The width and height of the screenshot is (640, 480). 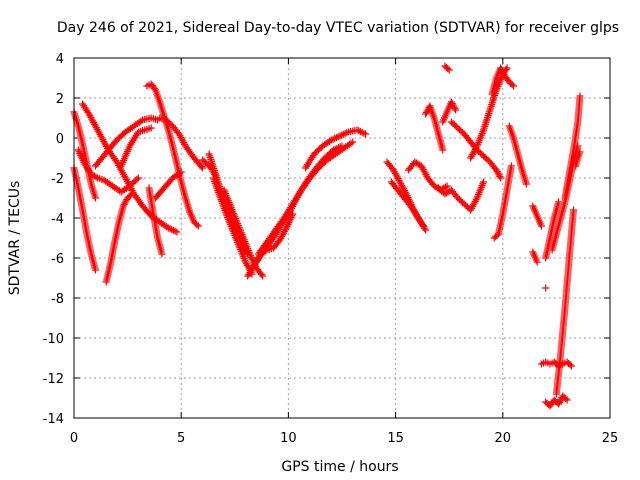 What do you see at coordinates (53, 419) in the screenshot?
I see `y-tick-label: -14` at bounding box center [53, 419].